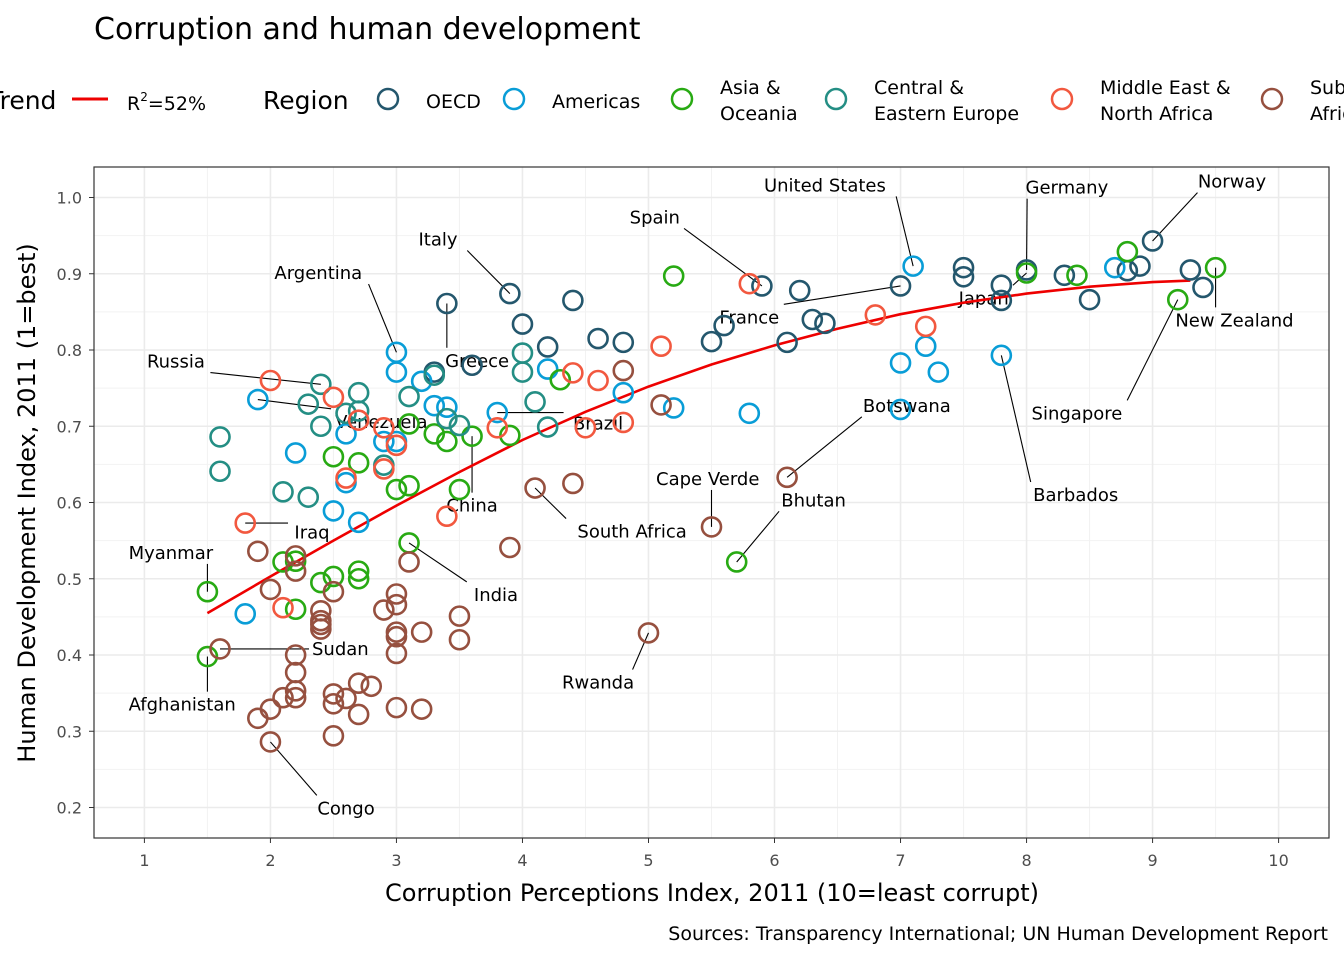 Image resolution: width=1344 pixels, height=960 pixels. I want to click on label-italy: Italy, so click(438, 240).